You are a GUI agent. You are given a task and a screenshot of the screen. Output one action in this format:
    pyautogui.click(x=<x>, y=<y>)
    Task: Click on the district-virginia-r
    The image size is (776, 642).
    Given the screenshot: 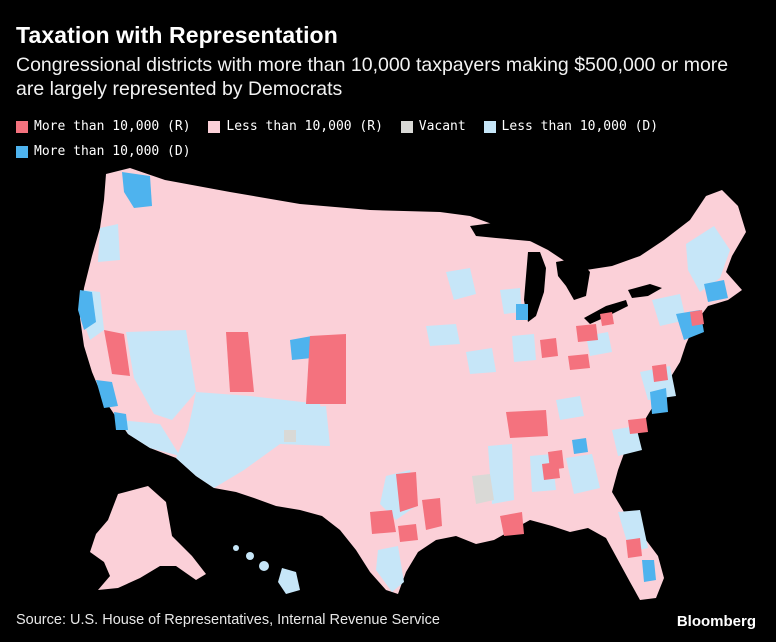 What is the action you would take?
    pyautogui.click(x=660, y=373)
    